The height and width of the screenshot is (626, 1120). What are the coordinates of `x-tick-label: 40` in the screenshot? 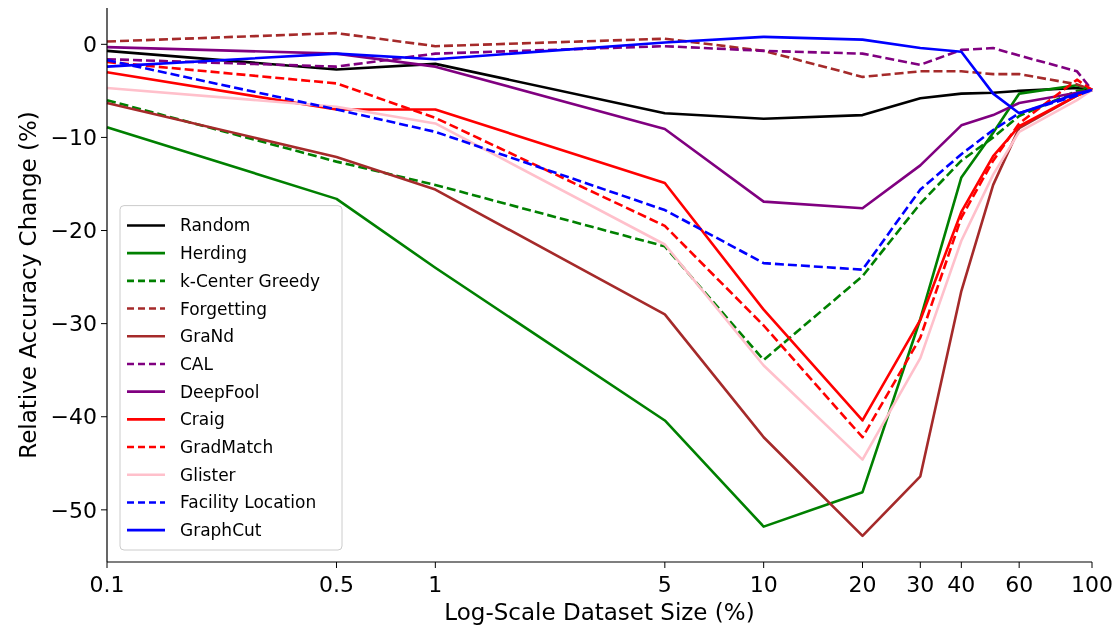 It's located at (961, 584).